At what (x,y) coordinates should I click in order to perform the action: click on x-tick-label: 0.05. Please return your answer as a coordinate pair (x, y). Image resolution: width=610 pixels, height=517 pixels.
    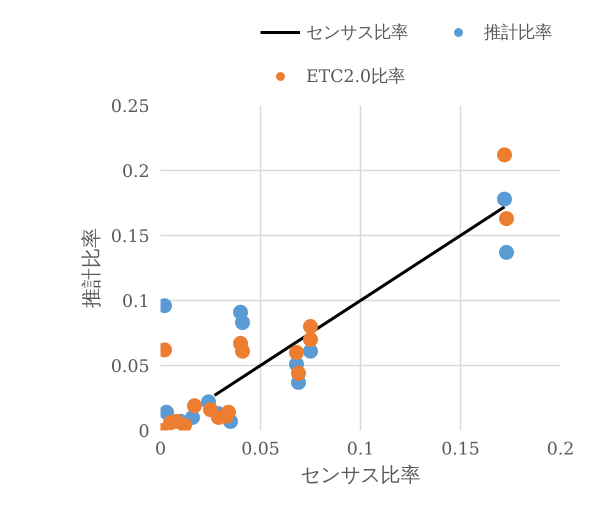
    Looking at the image, I should click on (260, 450).